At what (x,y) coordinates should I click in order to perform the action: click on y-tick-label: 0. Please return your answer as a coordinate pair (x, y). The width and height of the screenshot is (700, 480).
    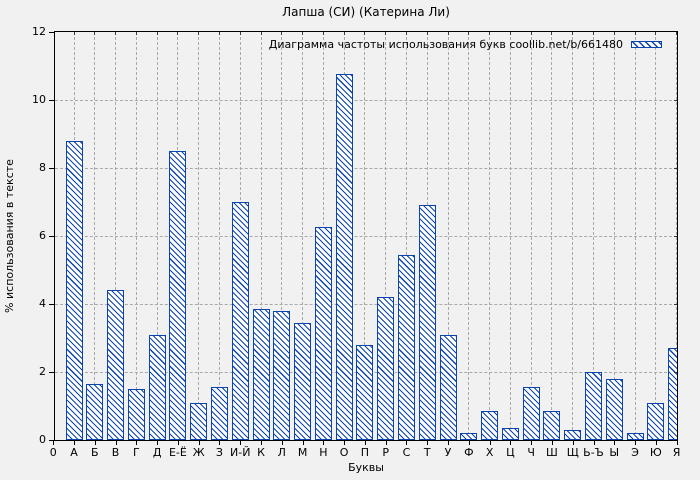
    Looking at the image, I should click on (42, 439).